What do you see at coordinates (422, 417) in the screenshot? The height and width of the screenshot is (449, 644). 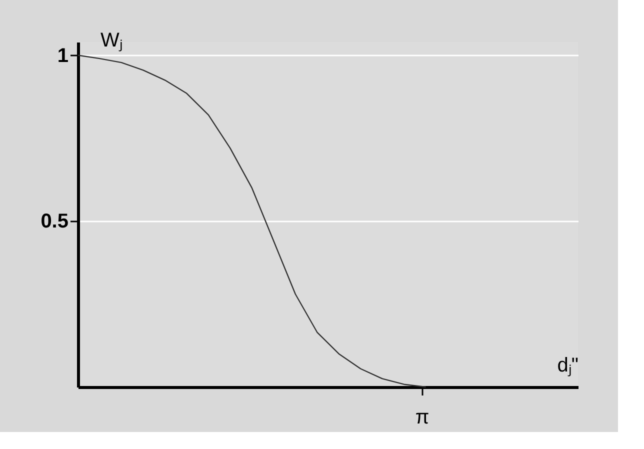 I see `x-tick-label: π` at bounding box center [422, 417].